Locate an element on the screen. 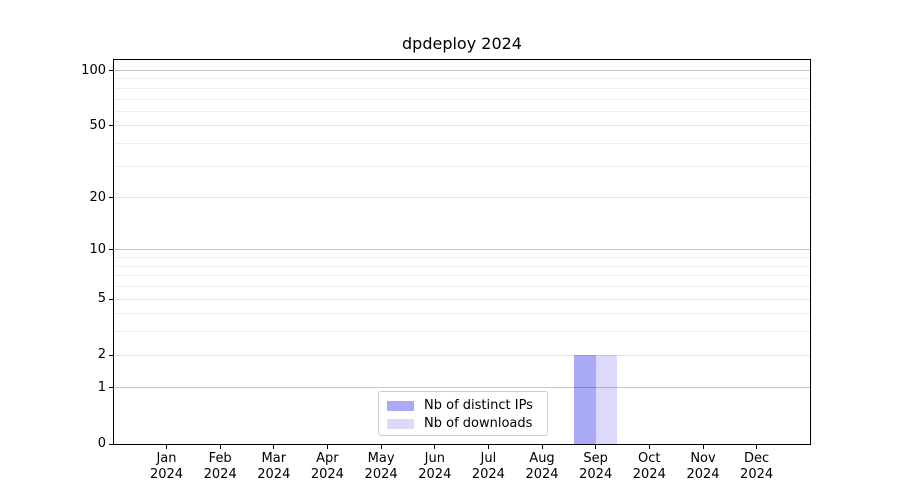 The height and width of the screenshot is (500, 900). x-tick-label-feb: Feb 2024 is located at coordinates (220, 467).